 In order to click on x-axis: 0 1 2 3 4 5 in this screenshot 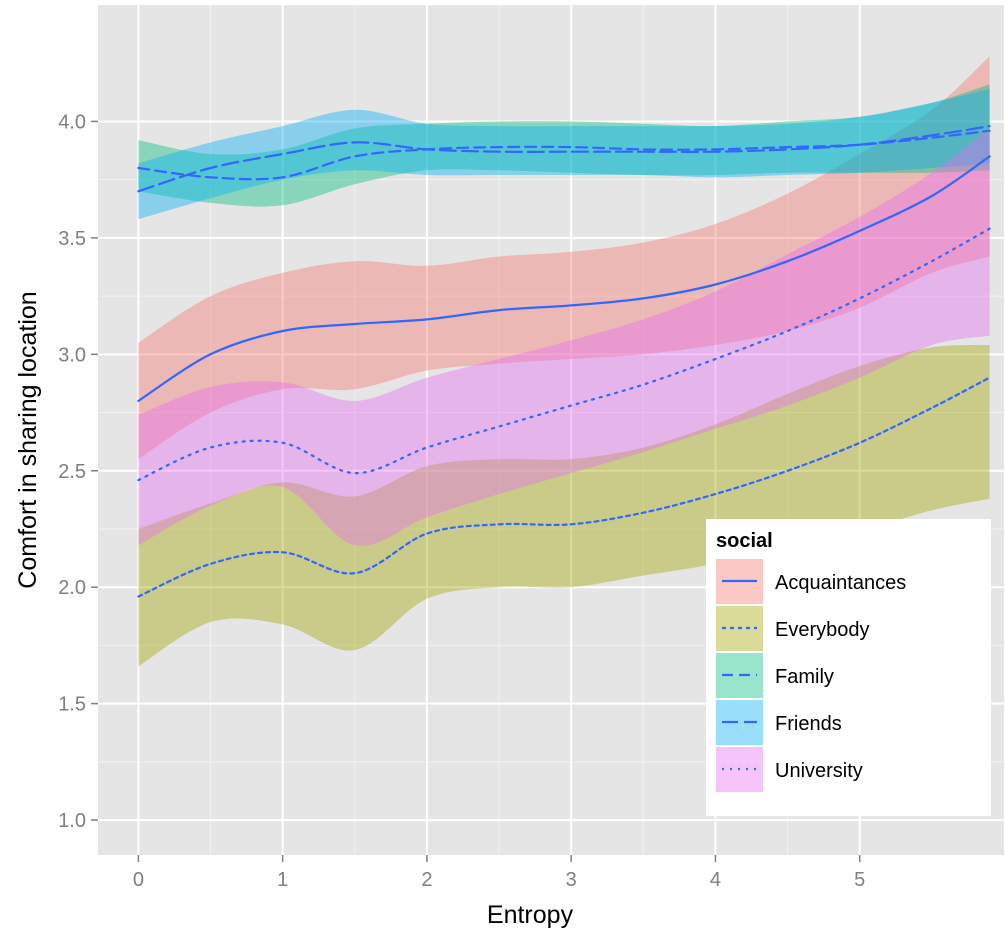, I will do `click(499, 873)`.